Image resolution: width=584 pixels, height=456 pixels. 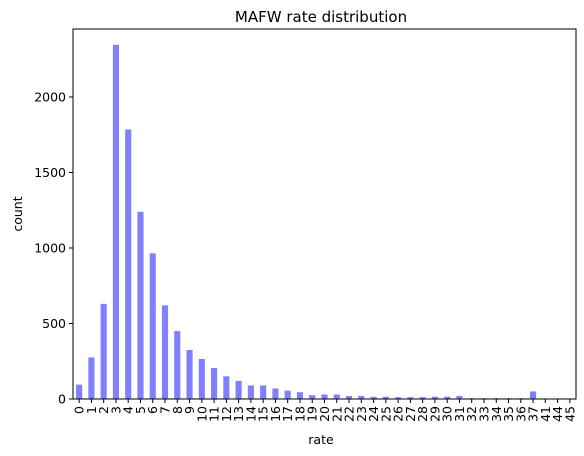 What do you see at coordinates (140, 410) in the screenshot?
I see `x-tick-label: 5` at bounding box center [140, 410].